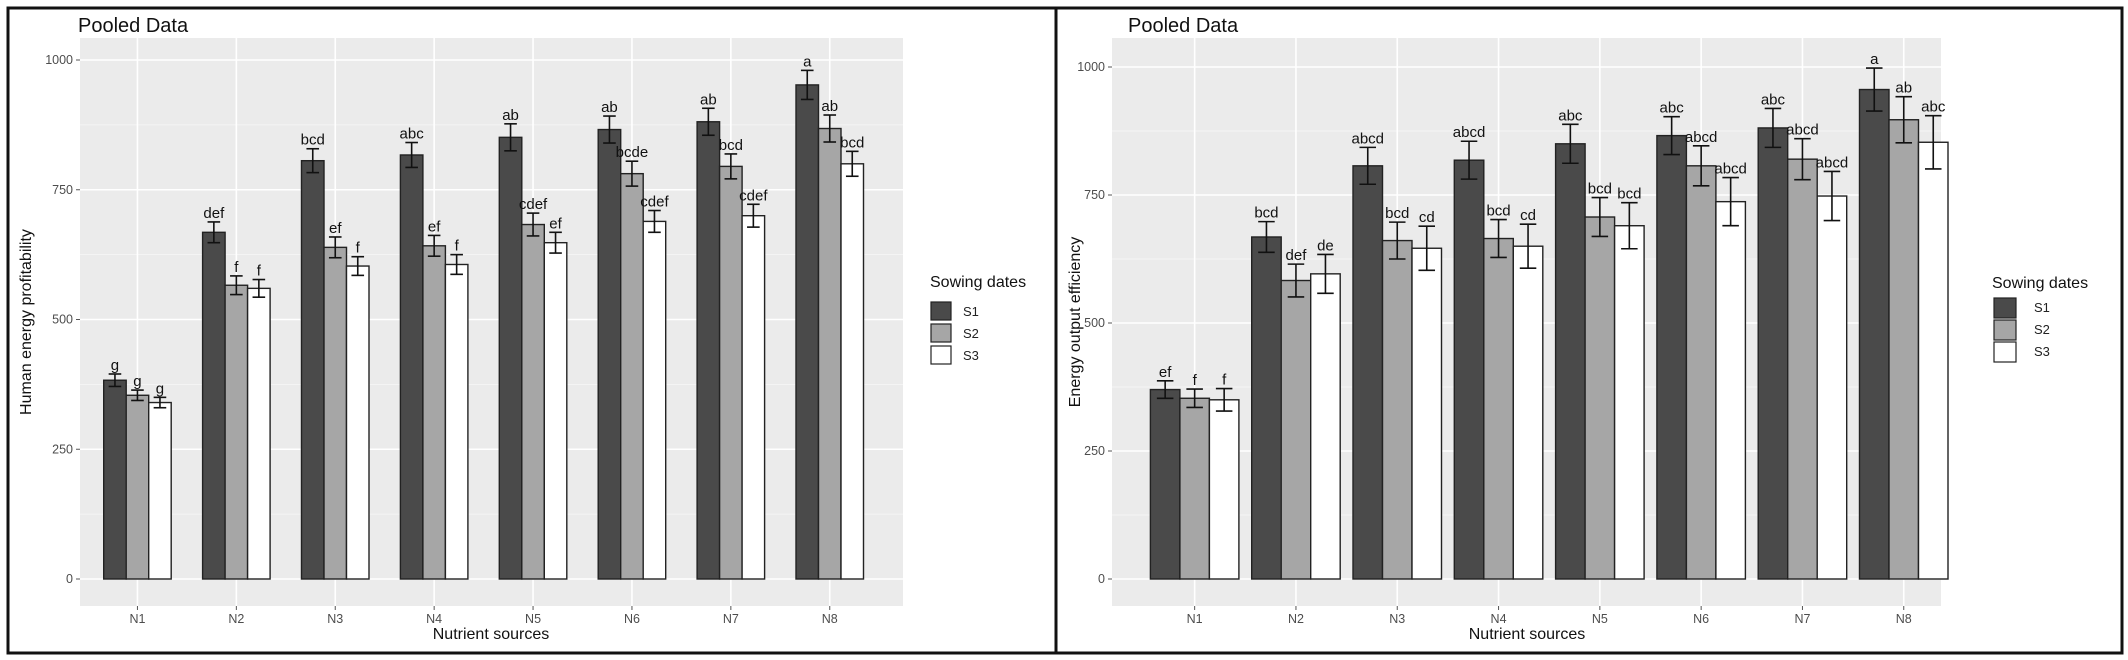  What do you see at coordinates (258, 433) in the screenshot?
I see `bar-N2-S3` at bounding box center [258, 433].